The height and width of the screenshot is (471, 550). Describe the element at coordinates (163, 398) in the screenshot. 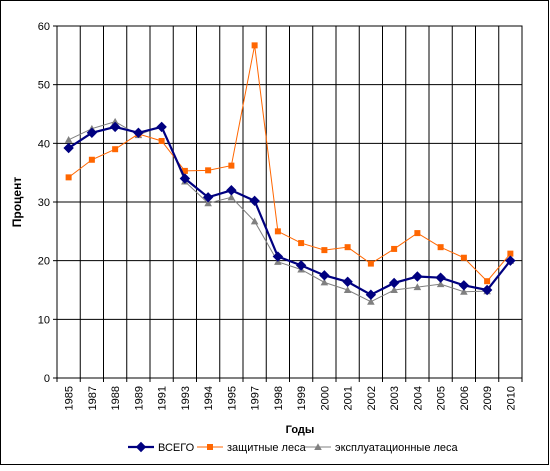

I see `x-tick-label: 1991` at that location.